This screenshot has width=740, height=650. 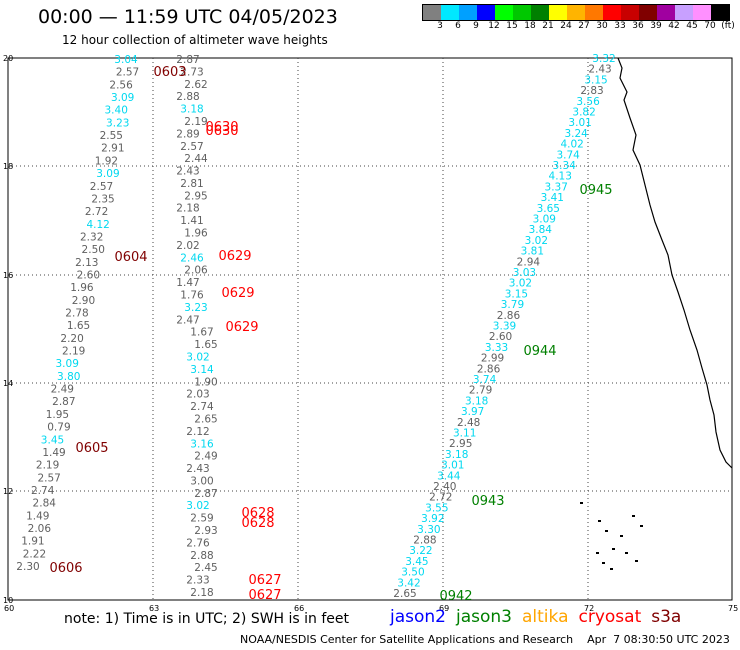 I want to click on color-scale-label: (ft), so click(x=728, y=26).